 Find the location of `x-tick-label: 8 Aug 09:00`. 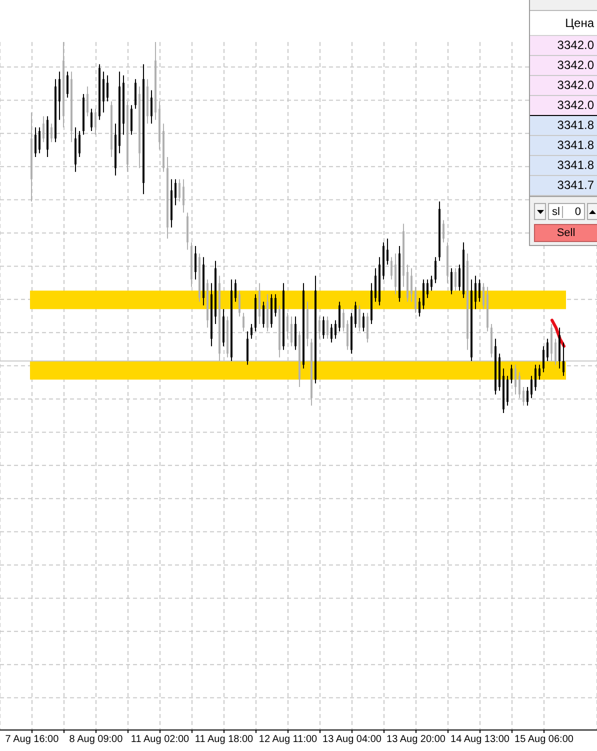

x-tick-label: 8 Aug 09:00 is located at coordinates (96, 740).